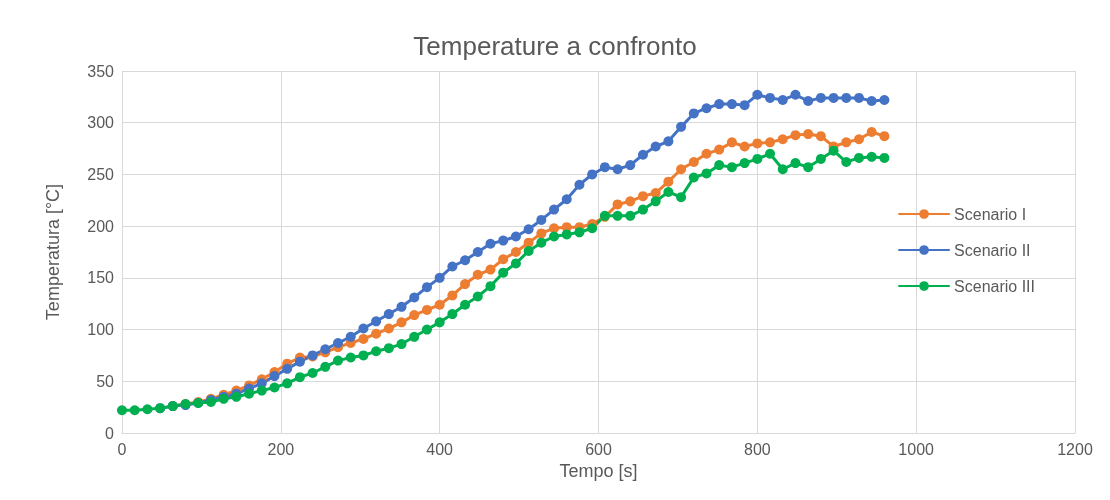  Describe the element at coordinates (990, 214) in the screenshot. I see `legend-label: Scenario I` at that location.